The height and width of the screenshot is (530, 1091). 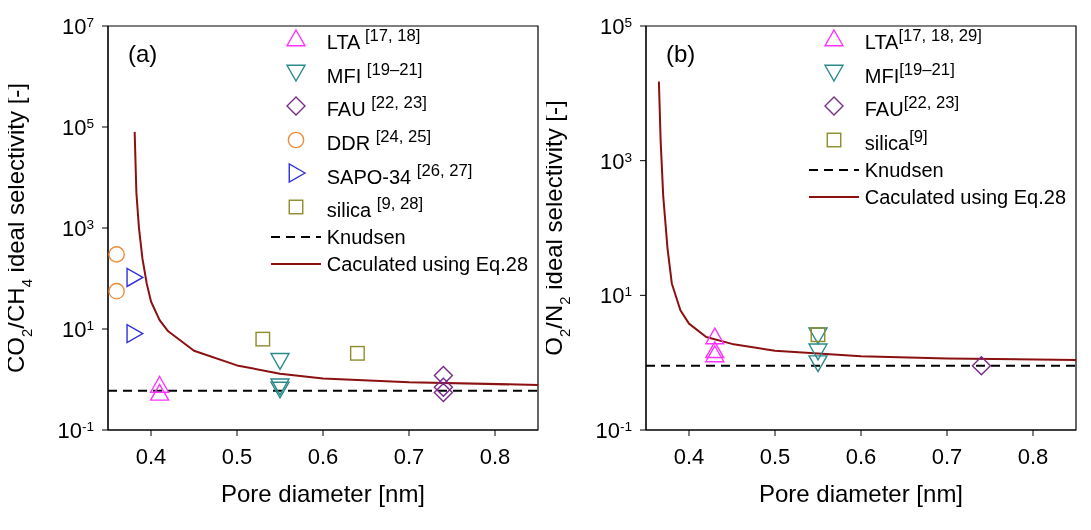 What do you see at coordinates (399, 174) in the screenshot?
I see `legend-label: SAPO-34 $^{[26, 27]}$` at bounding box center [399, 174].